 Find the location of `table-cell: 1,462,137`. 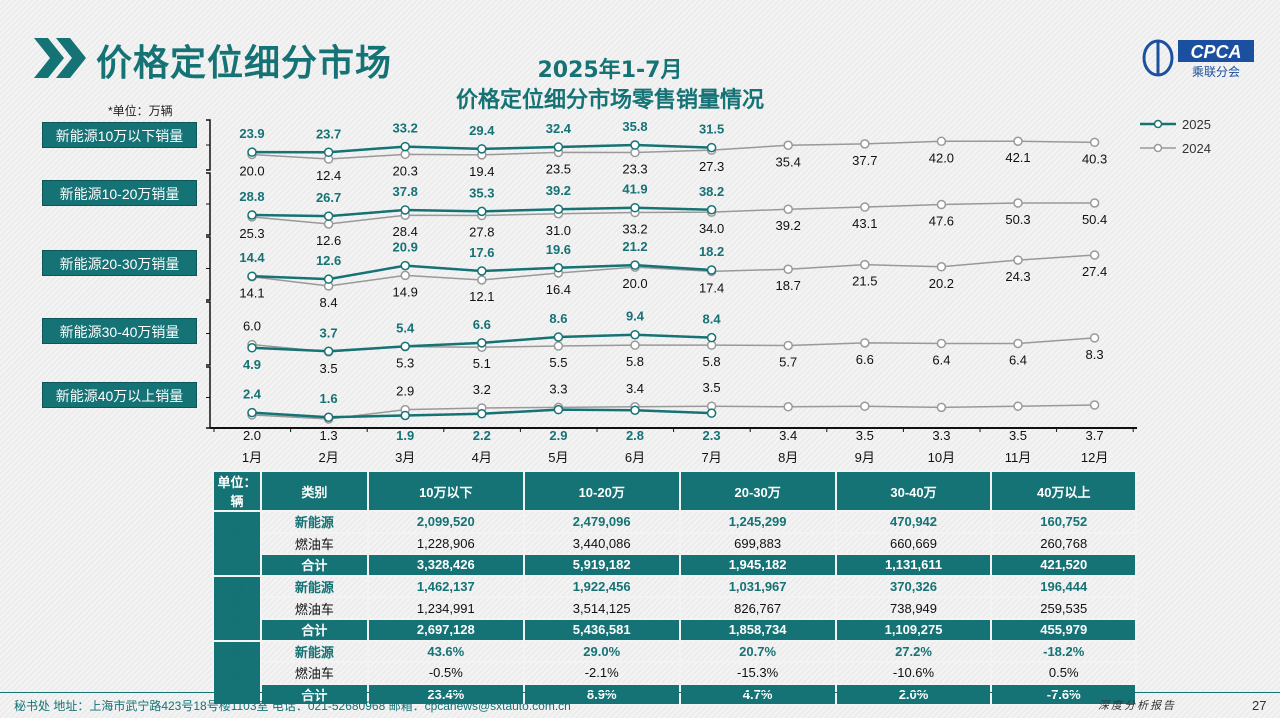

table-cell: 1,462,137 is located at coordinates (445, 586).